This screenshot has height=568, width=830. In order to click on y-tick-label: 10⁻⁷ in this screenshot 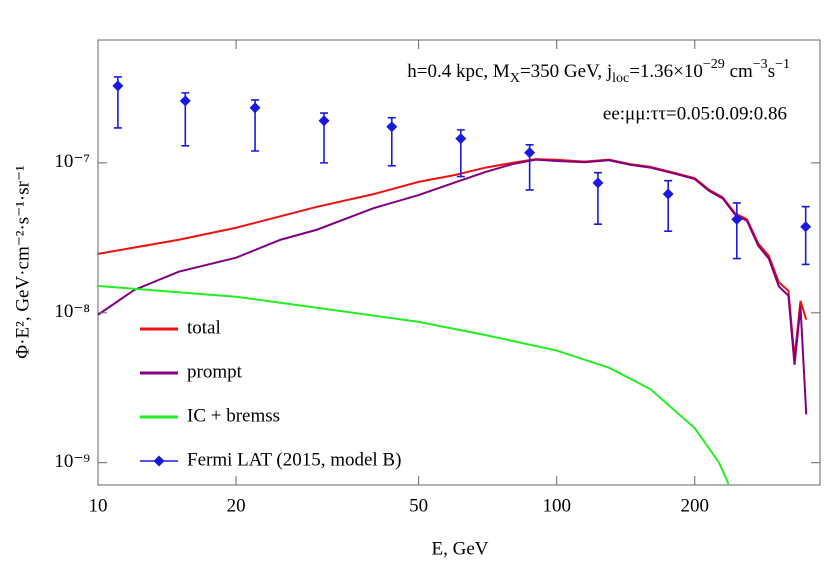, I will do `click(72, 161)`.